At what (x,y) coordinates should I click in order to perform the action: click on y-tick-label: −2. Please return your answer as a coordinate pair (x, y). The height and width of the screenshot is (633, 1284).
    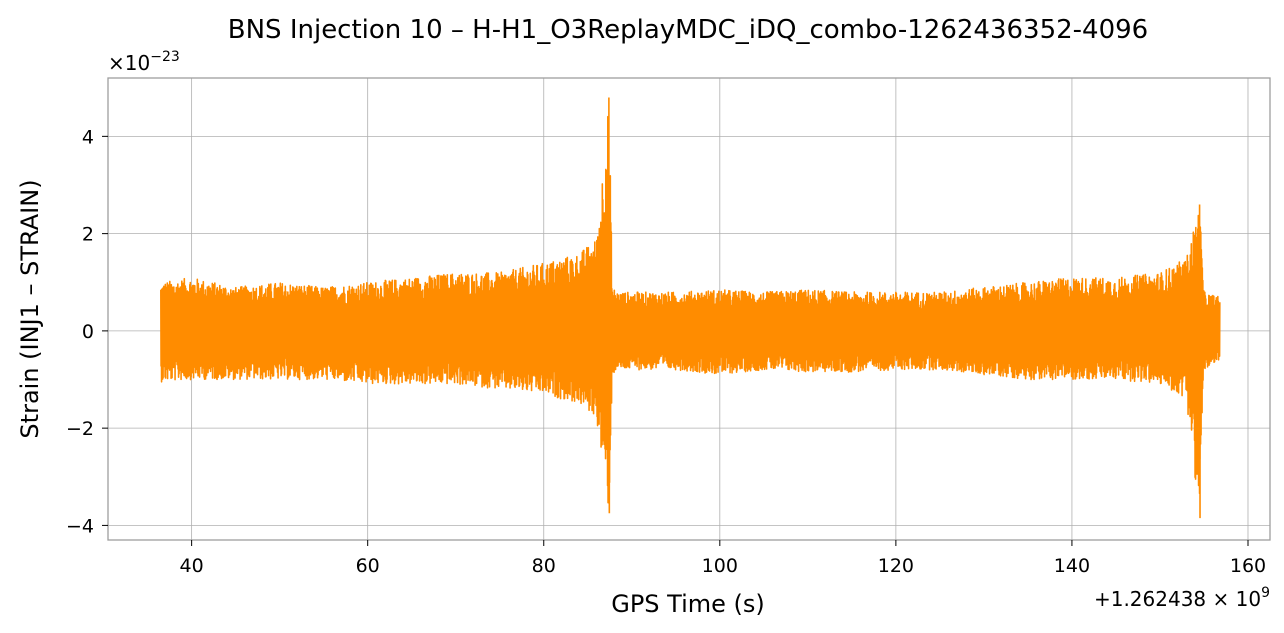
    Looking at the image, I should click on (80, 429).